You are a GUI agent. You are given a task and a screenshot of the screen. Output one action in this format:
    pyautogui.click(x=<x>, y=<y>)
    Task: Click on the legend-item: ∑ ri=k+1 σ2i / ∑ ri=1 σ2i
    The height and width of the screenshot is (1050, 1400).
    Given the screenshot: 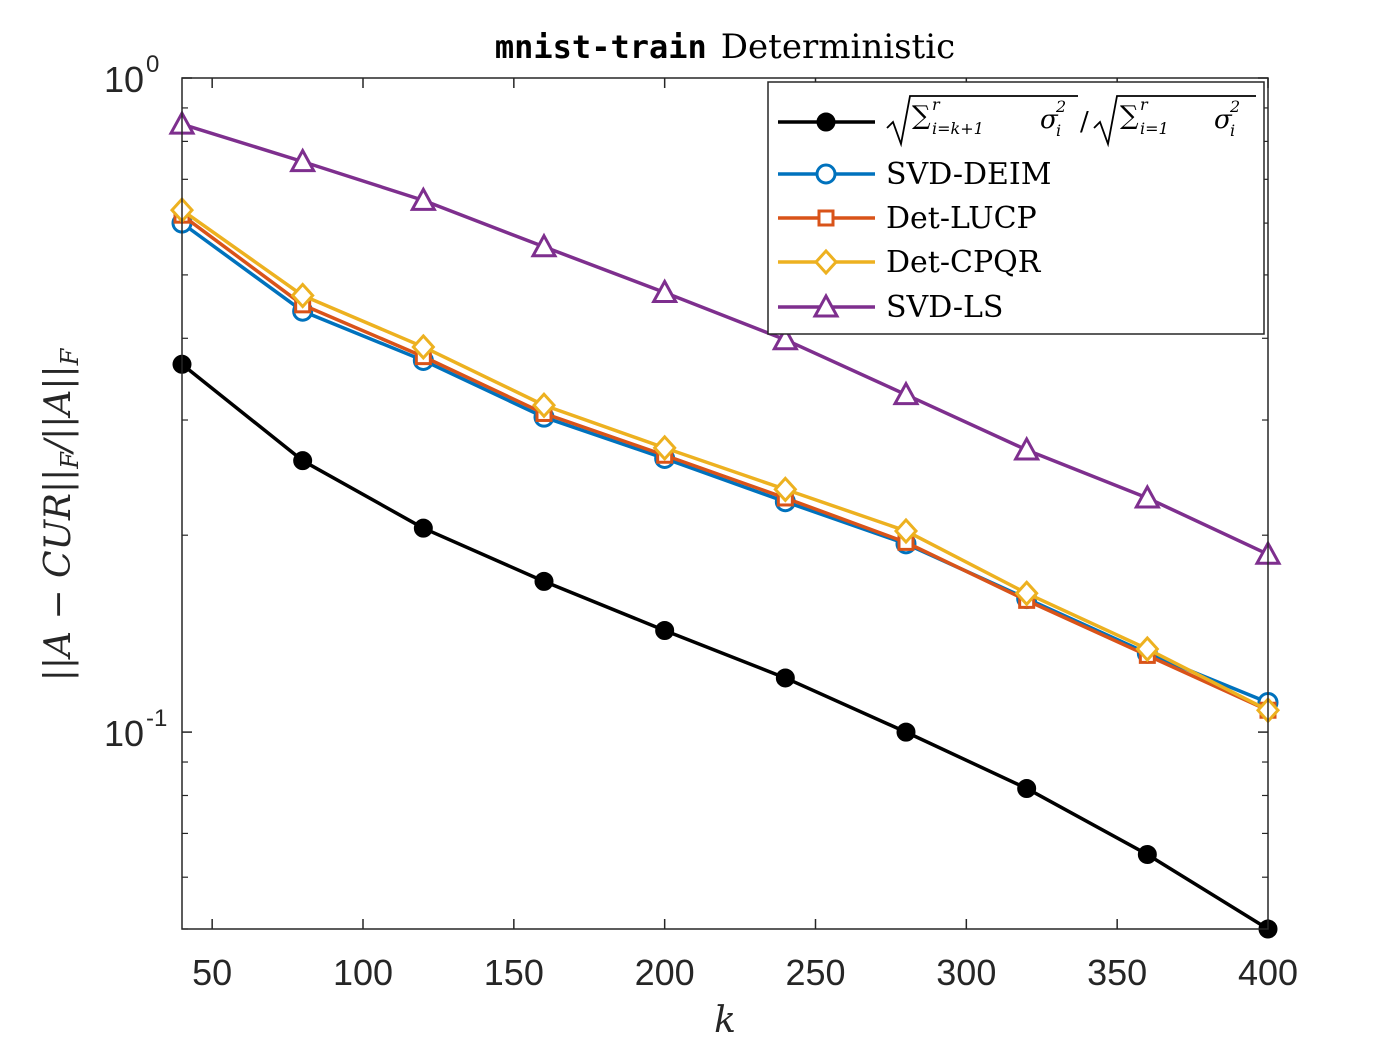 What is the action you would take?
    pyautogui.click(x=1017, y=121)
    